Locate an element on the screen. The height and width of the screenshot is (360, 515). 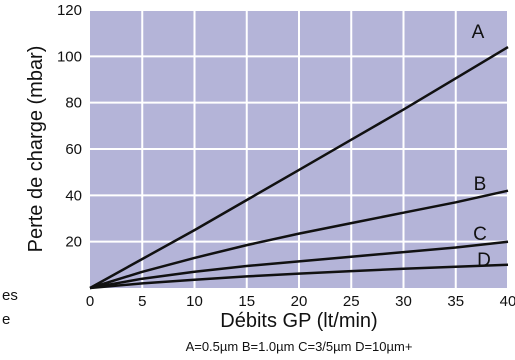
x-tick-label-2: 10 is located at coordinates (194, 301).